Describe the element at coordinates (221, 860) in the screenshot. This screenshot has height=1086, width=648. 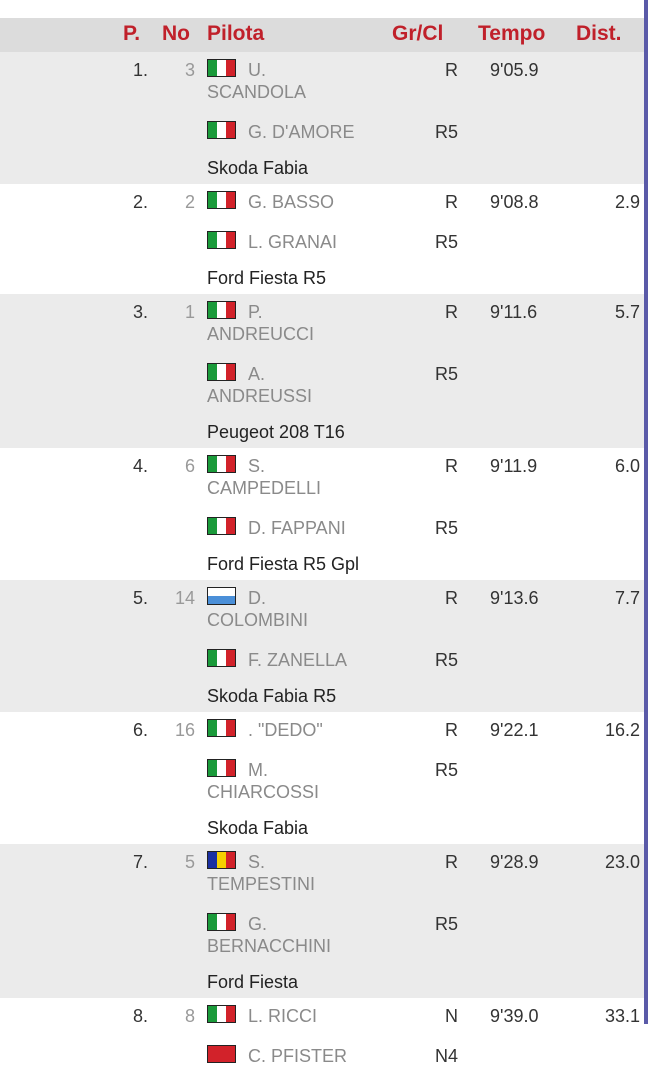
I see `romania-flag-icon` at that location.